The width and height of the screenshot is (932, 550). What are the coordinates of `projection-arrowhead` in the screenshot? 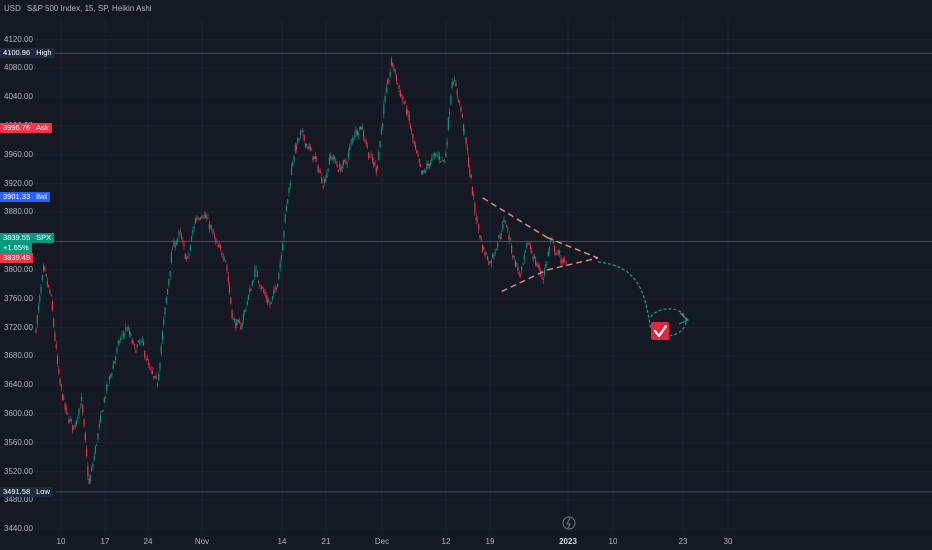 It's located at (684, 318).